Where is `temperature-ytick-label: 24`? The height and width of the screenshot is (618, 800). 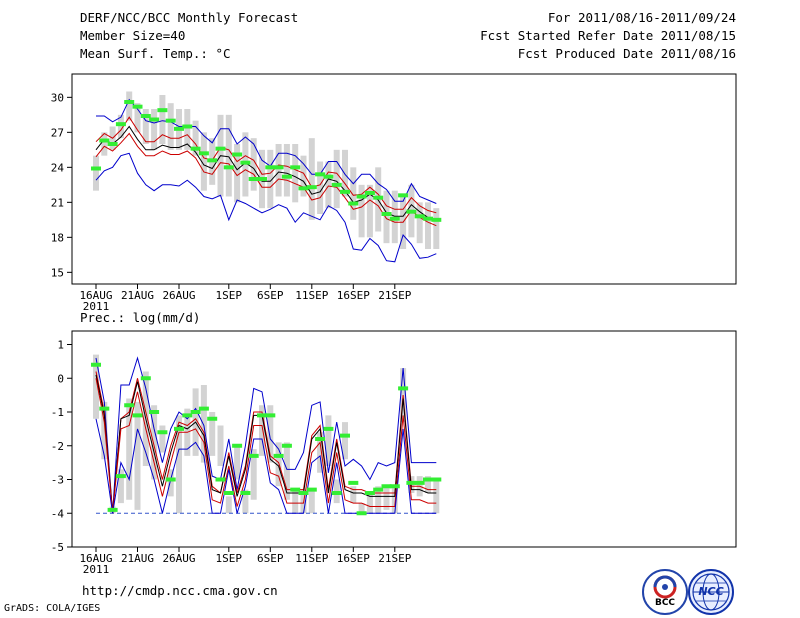 temperature-ytick-label: 24 is located at coordinates (58, 167).